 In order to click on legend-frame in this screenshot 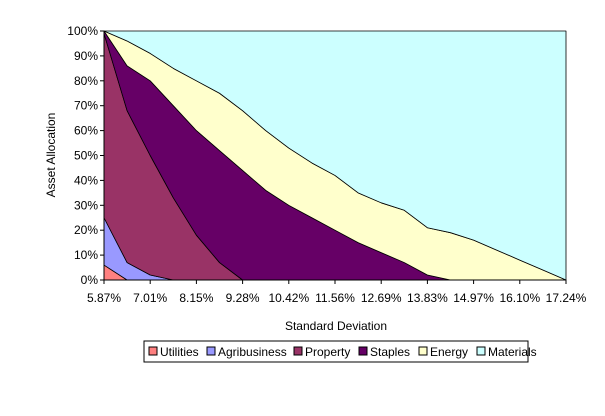, I will do `click(336, 351)`.